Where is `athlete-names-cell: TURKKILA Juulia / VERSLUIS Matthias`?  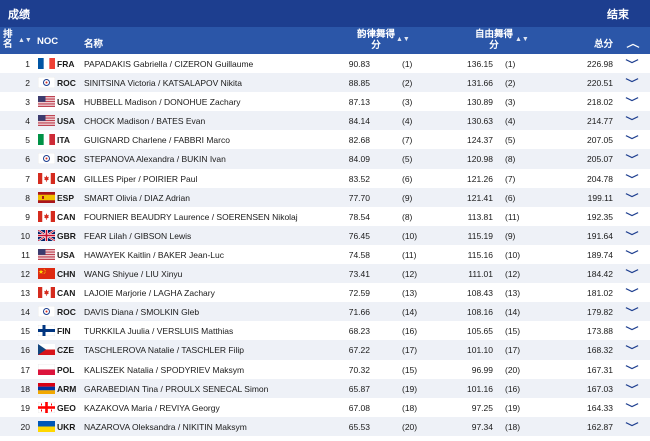 athlete-names-cell: TURKKILA Juulia / VERSLUIS Matthias is located at coordinates (159, 331).